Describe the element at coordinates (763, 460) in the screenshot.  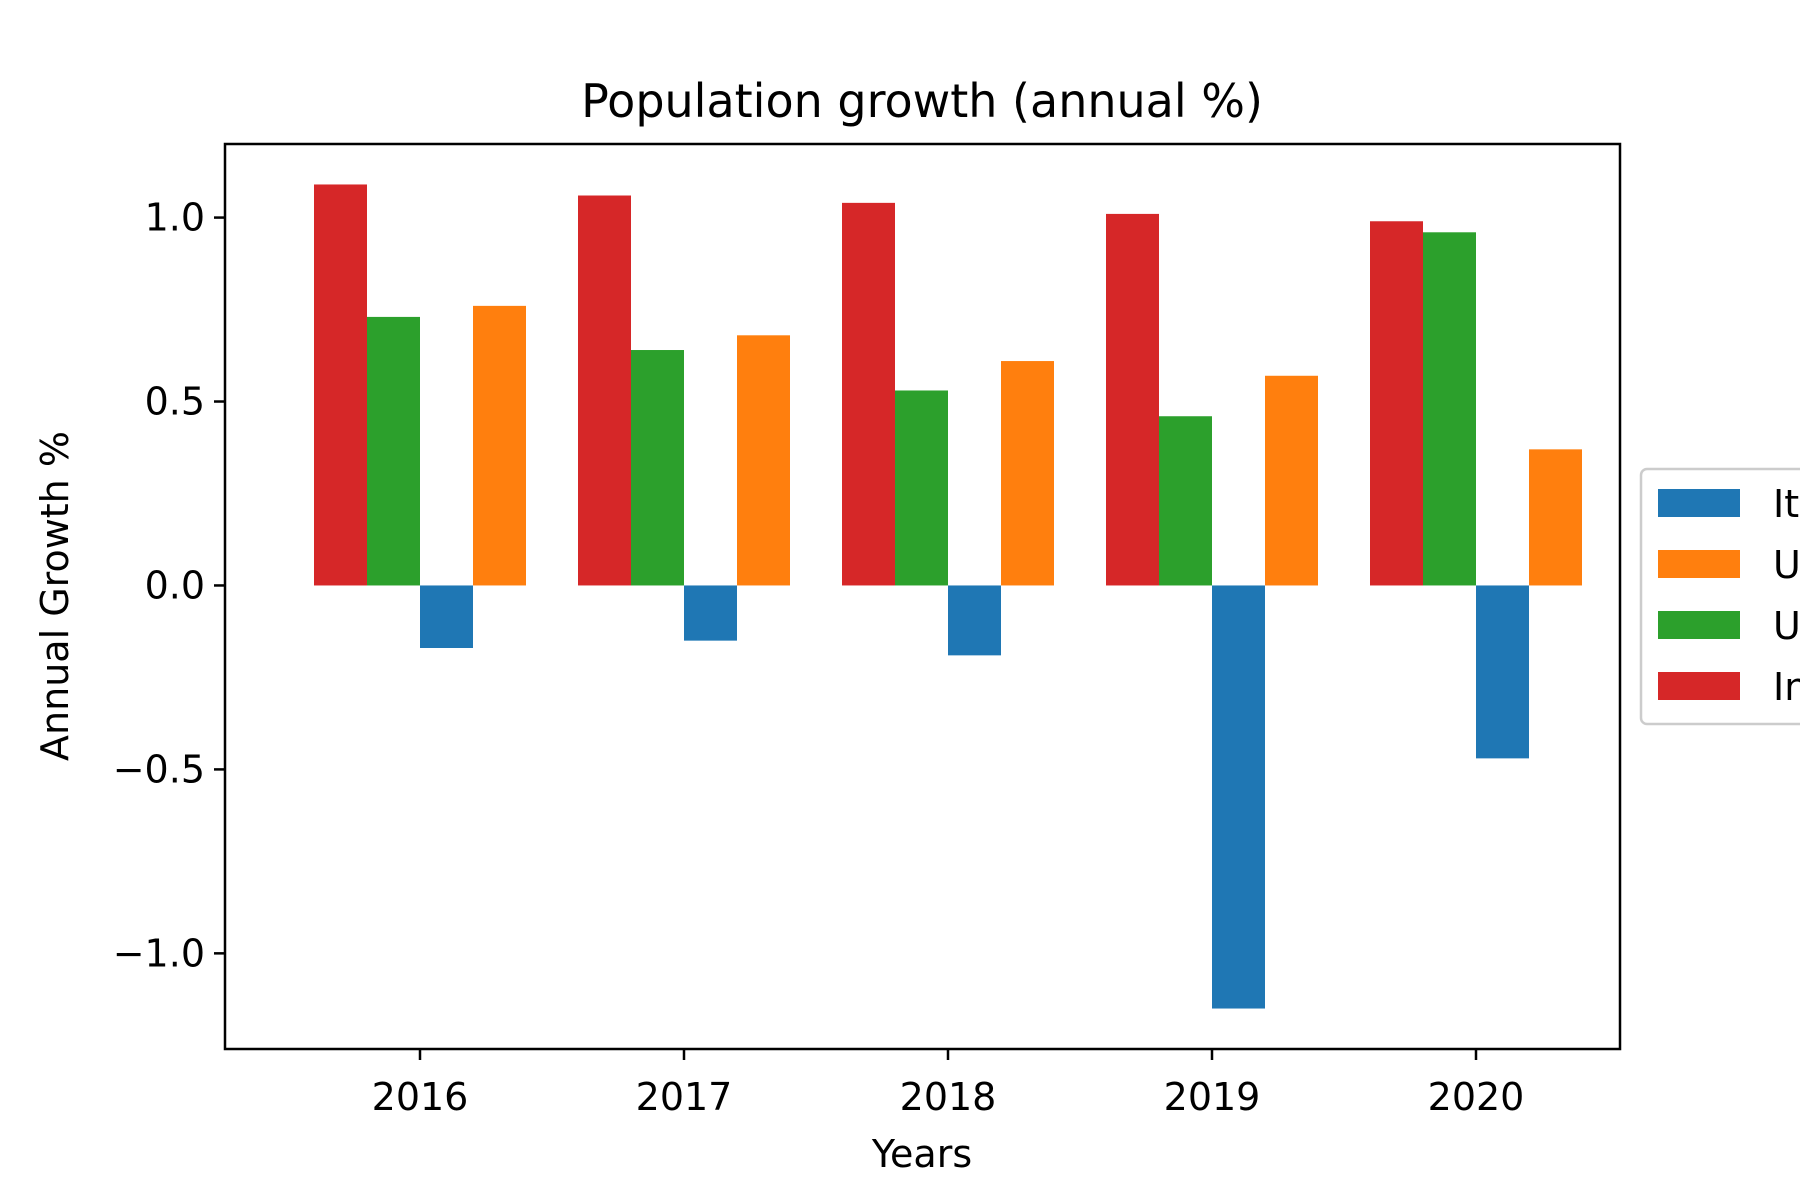
I see `bar-series1-2017` at that location.